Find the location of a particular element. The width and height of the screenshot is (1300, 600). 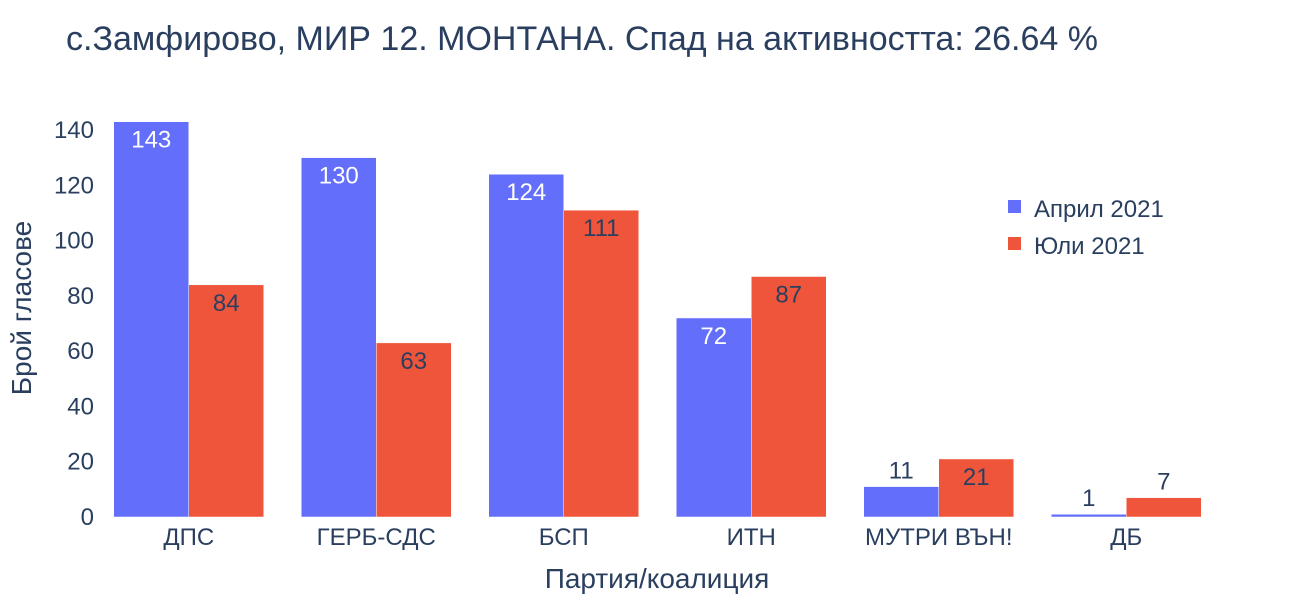

legend-label: Юли 2021 is located at coordinates (1089, 246).